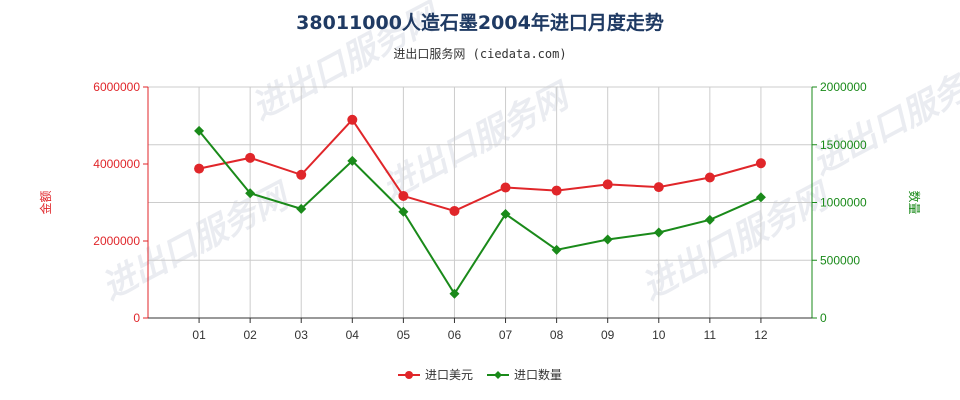  I want to click on right-tick-label: 2000000, so click(843, 87).